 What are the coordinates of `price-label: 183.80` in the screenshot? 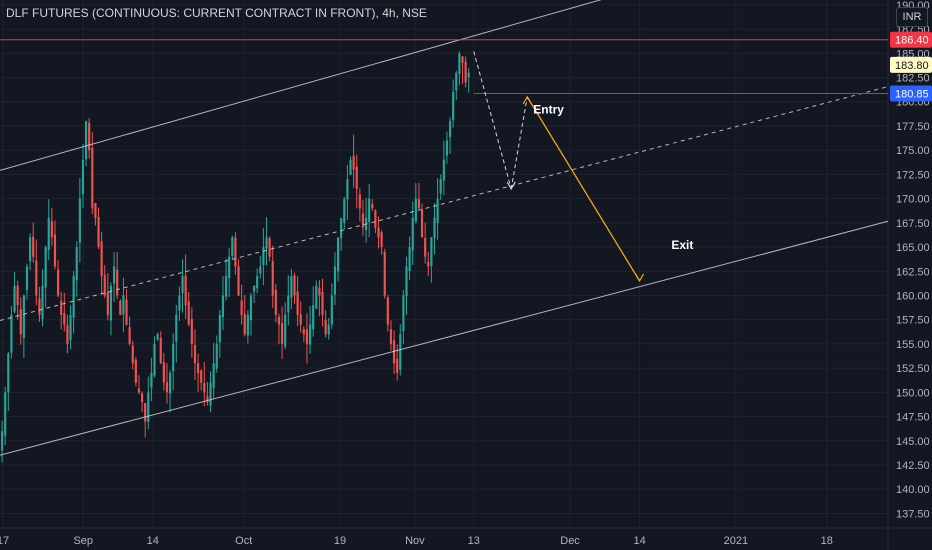 It's located at (912, 66).